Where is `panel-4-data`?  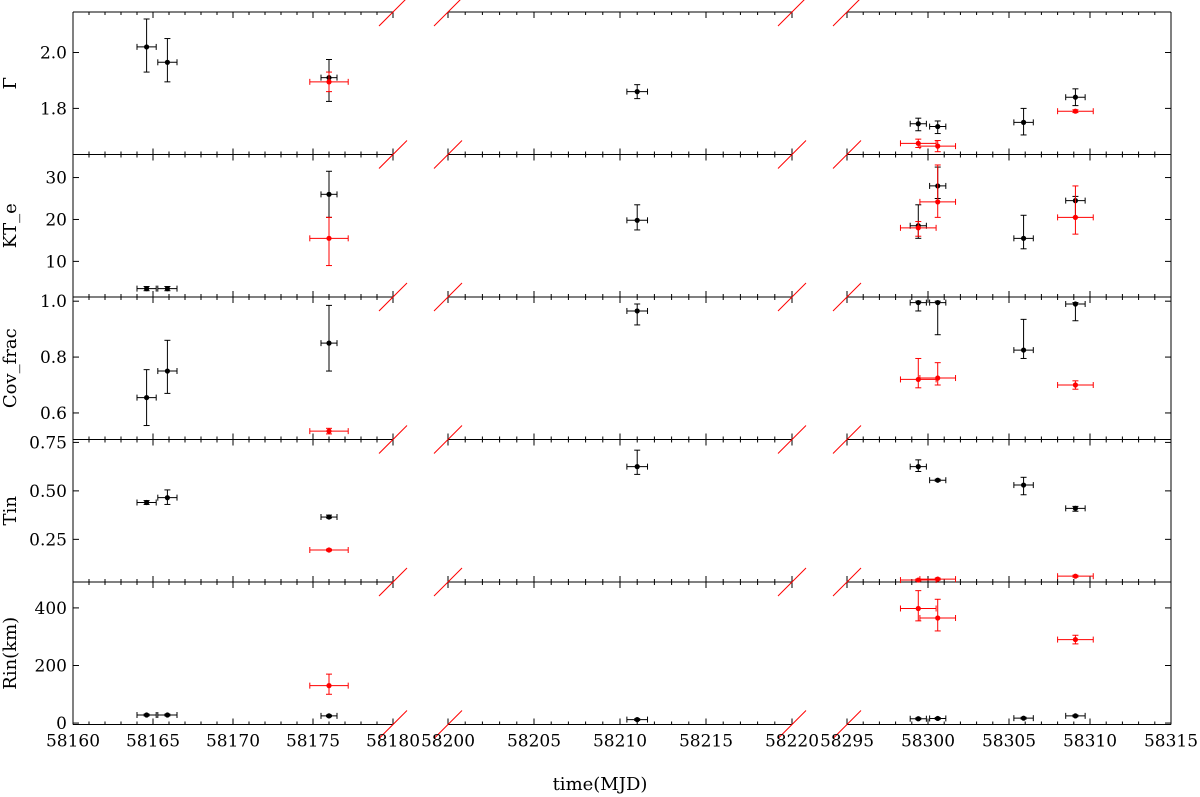
panel-4-data is located at coordinates (615, 656).